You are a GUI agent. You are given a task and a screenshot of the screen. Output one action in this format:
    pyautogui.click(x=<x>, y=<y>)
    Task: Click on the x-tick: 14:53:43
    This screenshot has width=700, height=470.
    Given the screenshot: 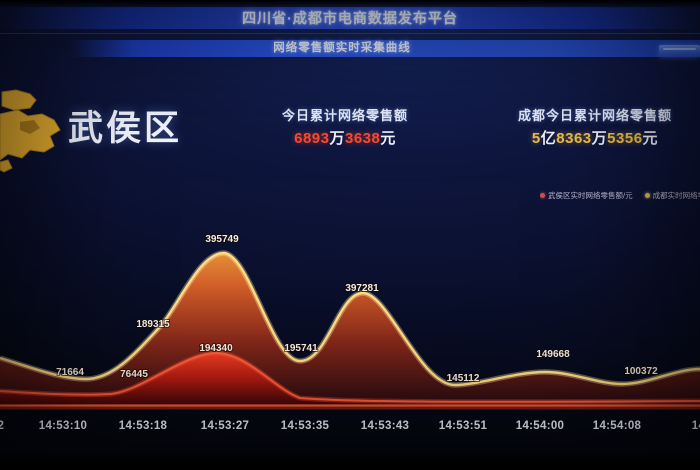 What is the action you would take?
    pyautogui.click(x=385, y=426)
    